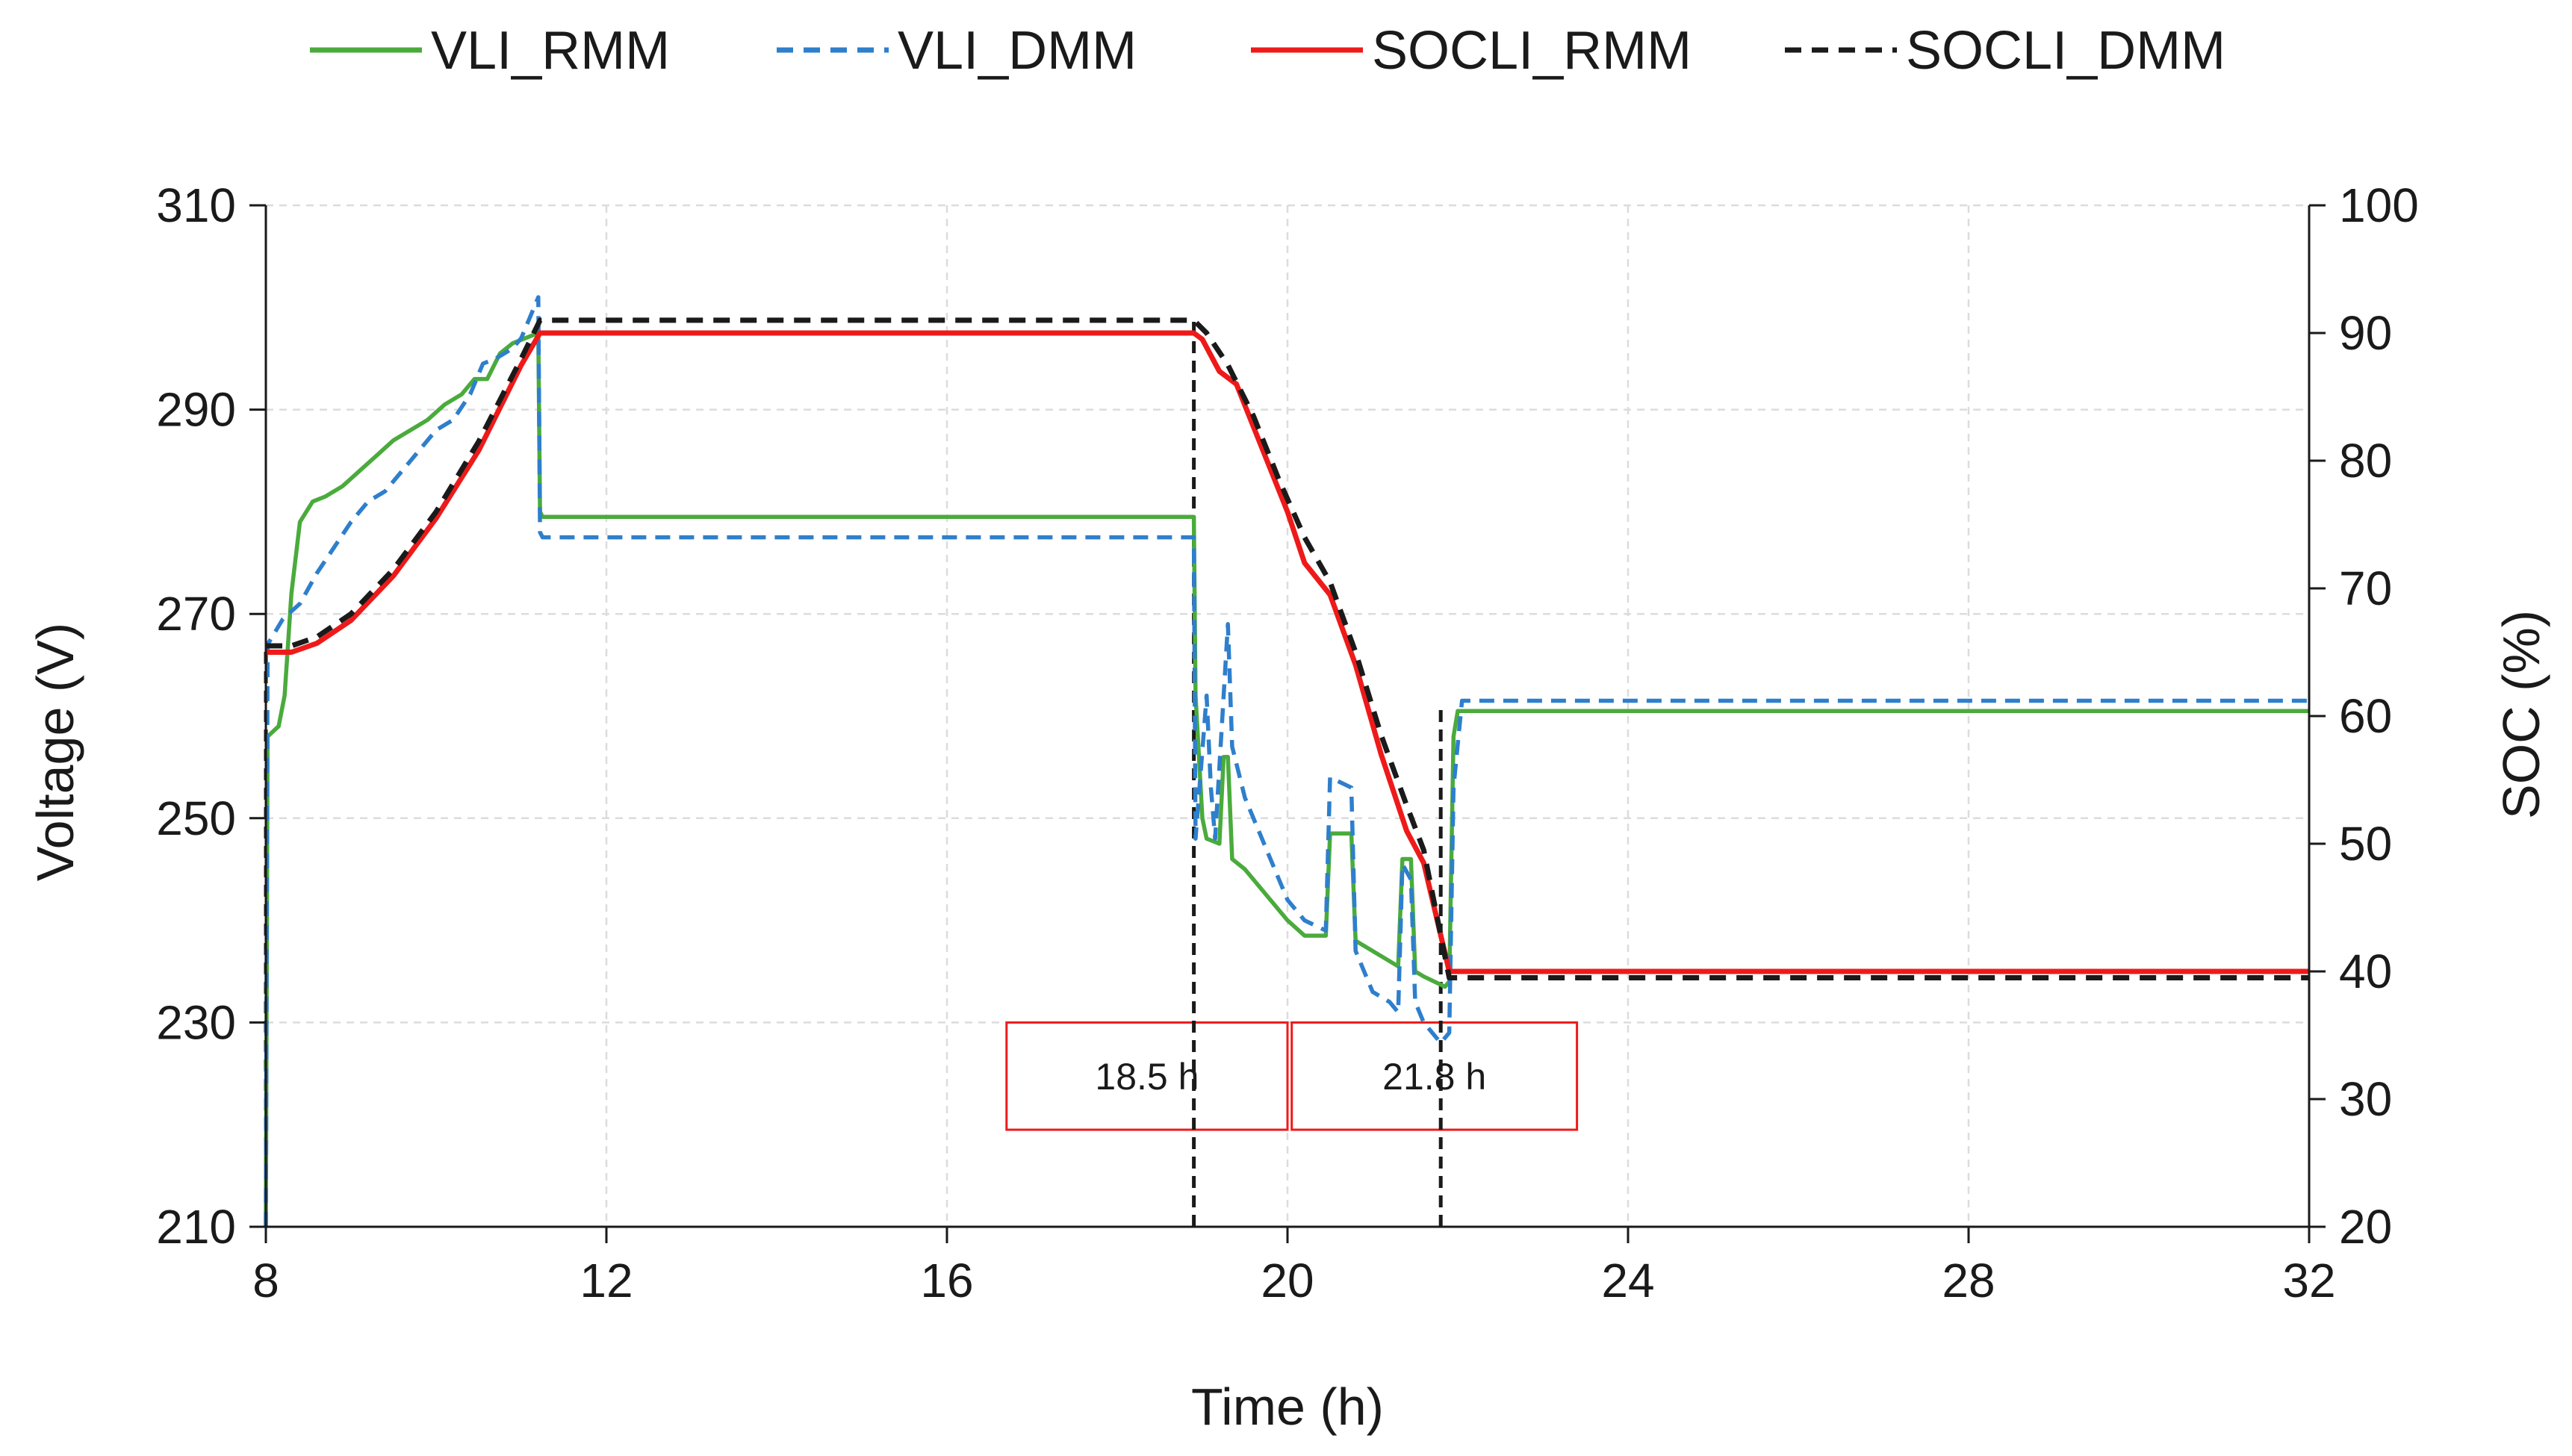 The width and height of the screenshot is (2572, 1456). Describe the element at coordinates (1267, 51) in the screenshot. I see `legend: VLI_RMM VLI_DMM SOCLI_RMM SOCLI_DMM` at that location.